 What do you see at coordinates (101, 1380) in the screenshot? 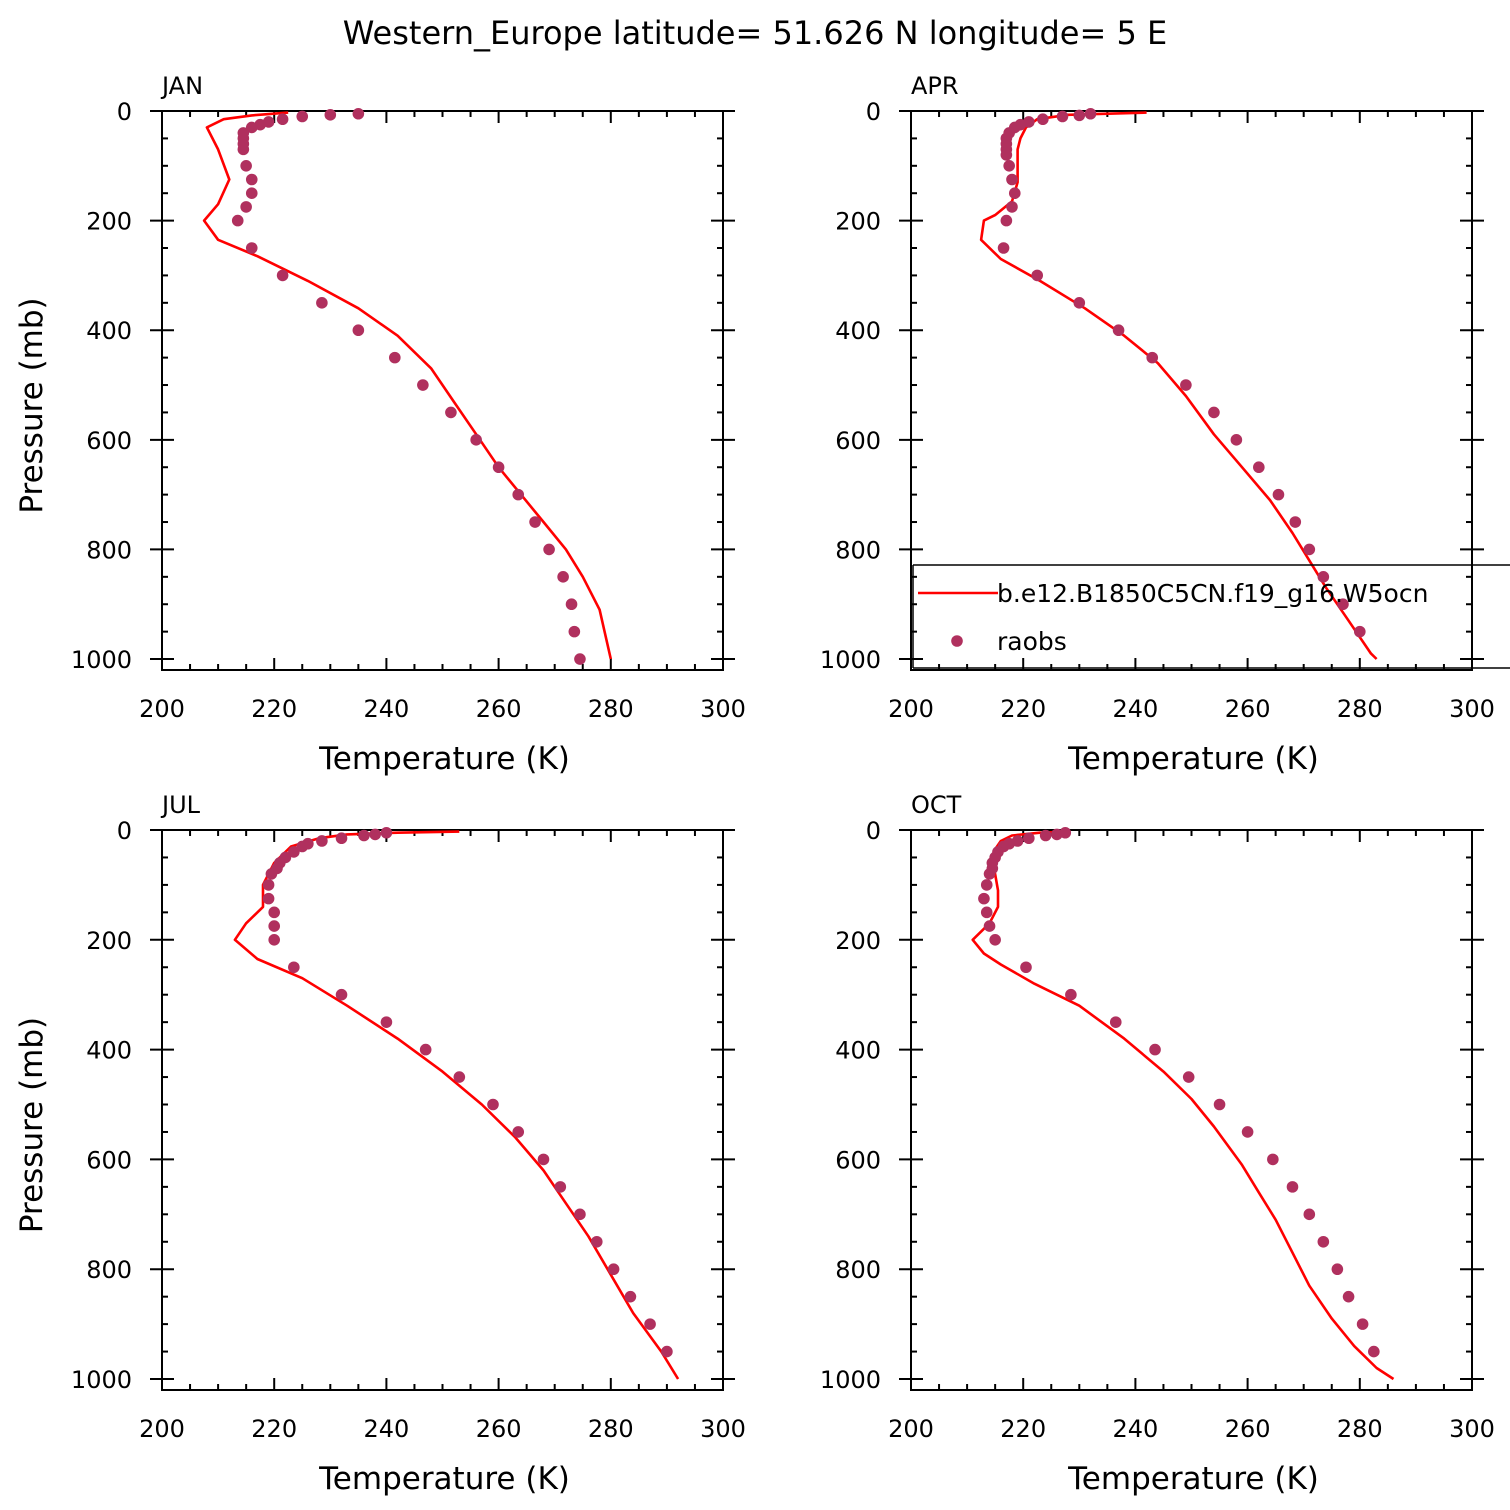
I see `y-tick-label: 1000` at bounding box center [101, 1380].